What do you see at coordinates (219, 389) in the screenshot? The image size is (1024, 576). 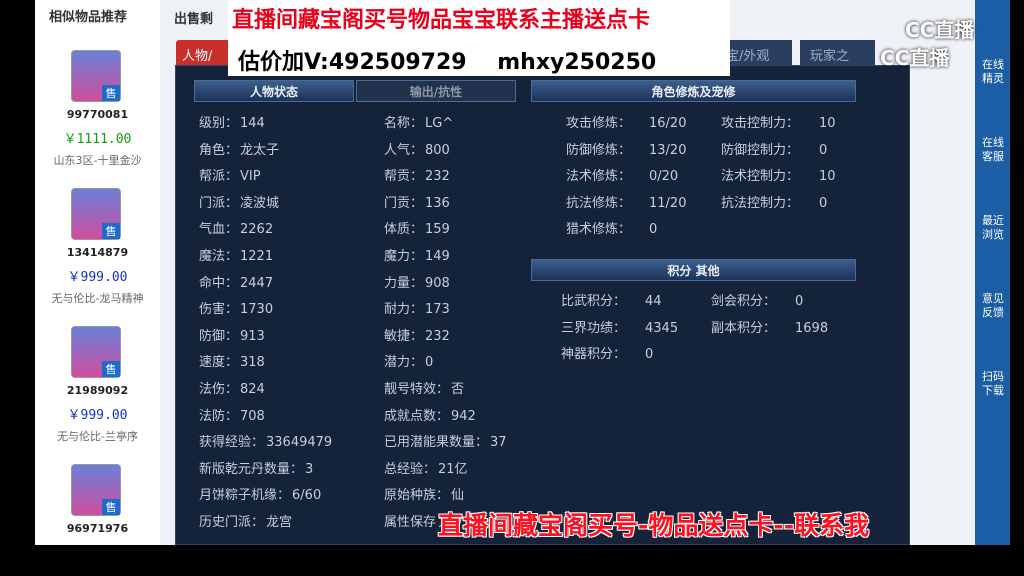 I see `stat-label: 法伤：` at bounding box center [219, 389].